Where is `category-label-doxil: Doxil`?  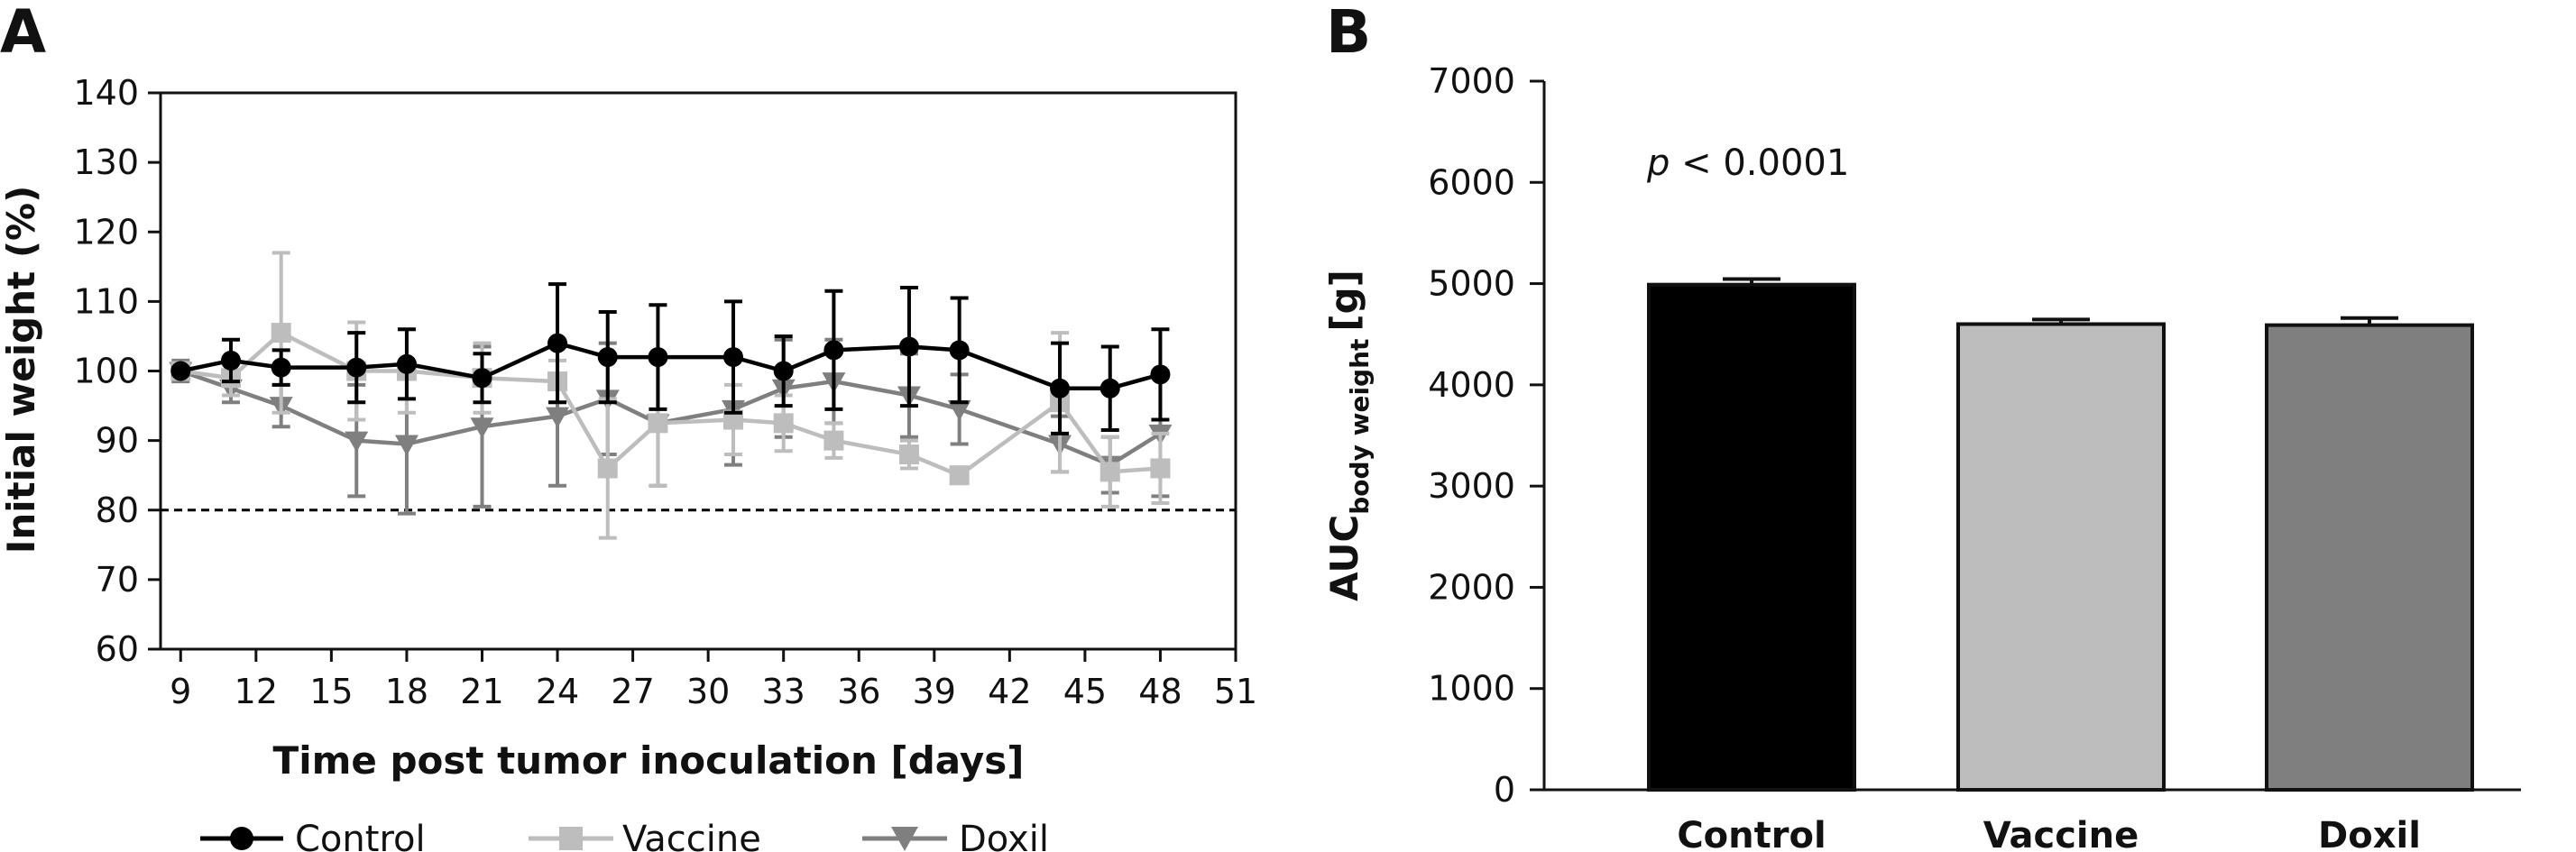 category-label-doxil: Doxil is located at coordinates (2369, 833).